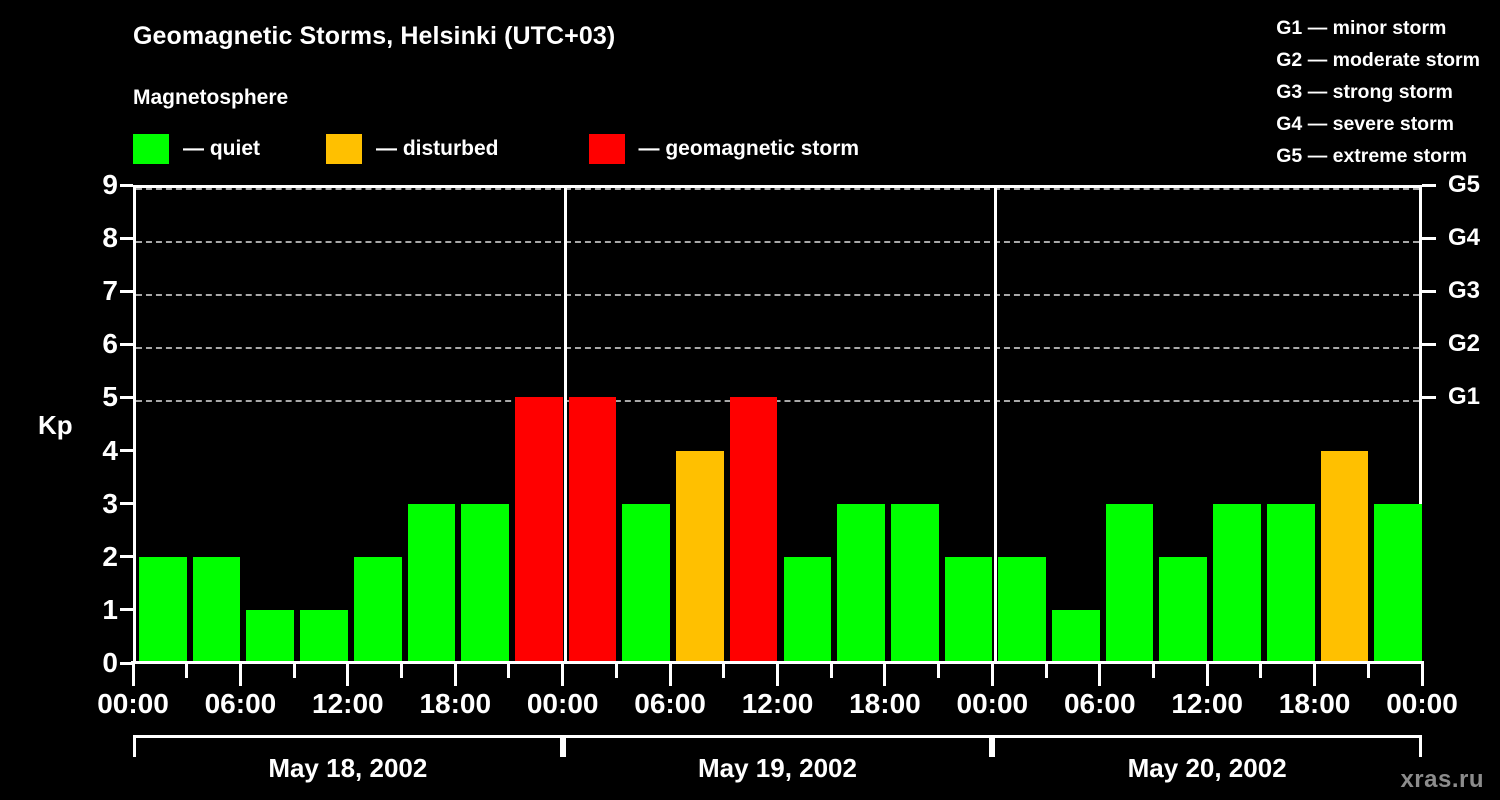  I want to click on watermark: xras.ru, so click(1442, 779).